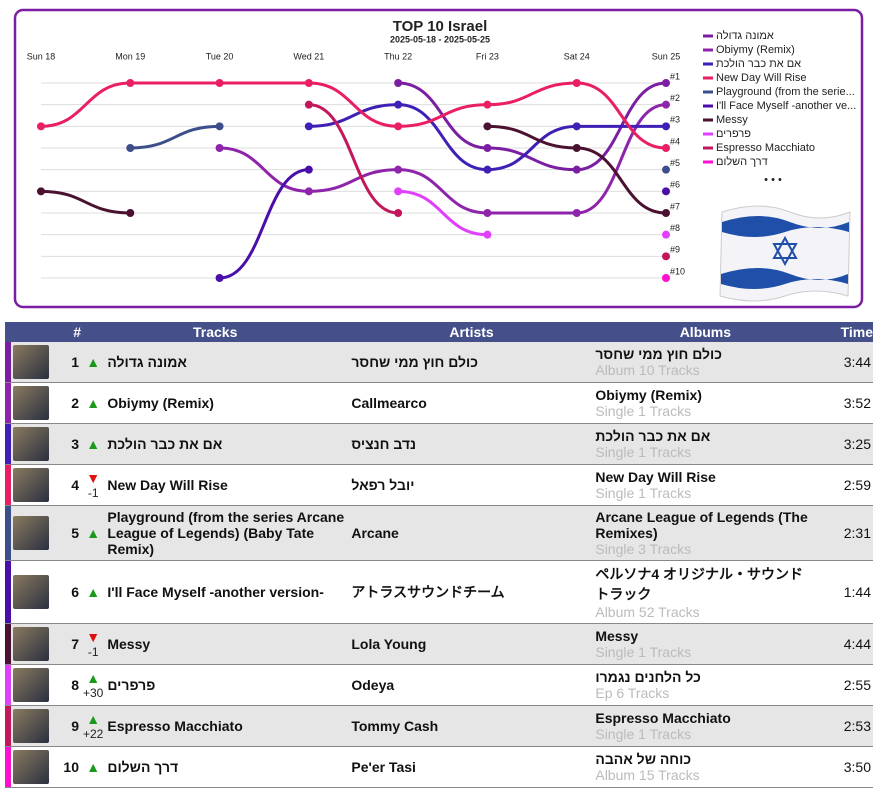 The height and width of the screenshot is (802, 884). What do you see at coordinates (705, 767) in the screenshot?
I see `album: כוחה של אהבה Album 15 Tracks` at bounding box center [705, 767].